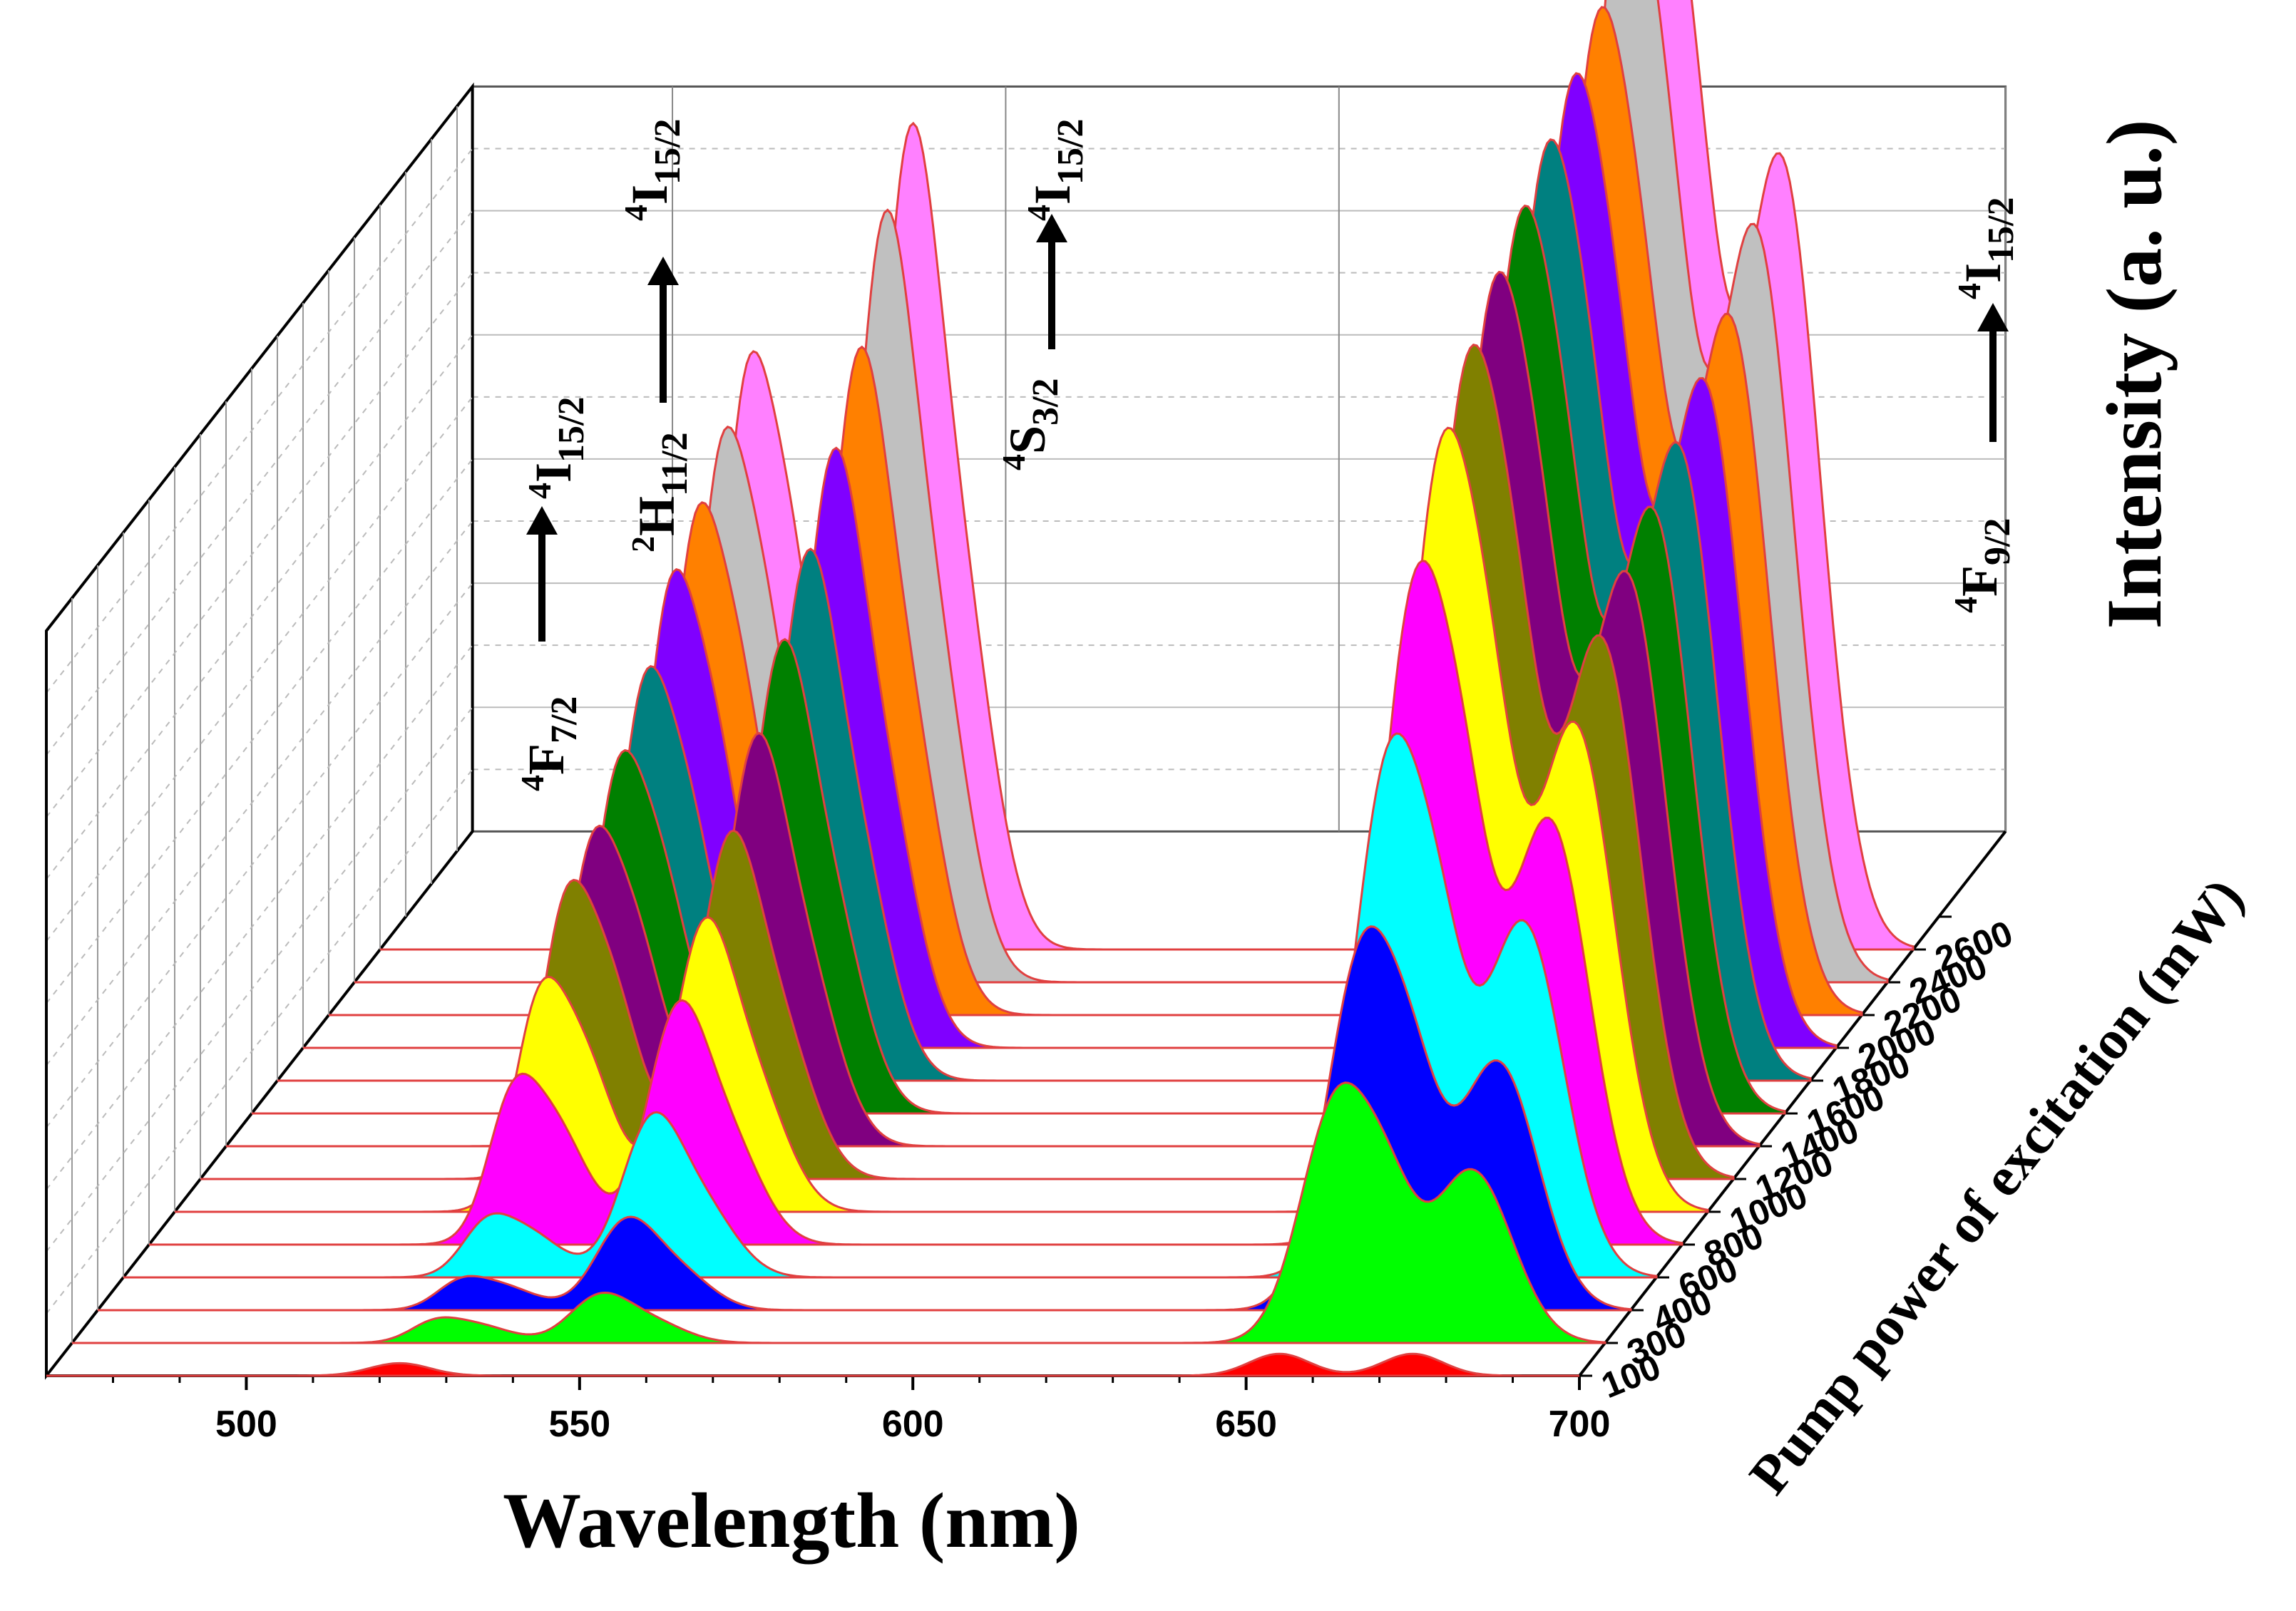 The height and width of the screenshot is (1611, 2296). Describe the element at coordinates (579, 1424) in the screenshot. I see `x-tick-label: 550` at that location.